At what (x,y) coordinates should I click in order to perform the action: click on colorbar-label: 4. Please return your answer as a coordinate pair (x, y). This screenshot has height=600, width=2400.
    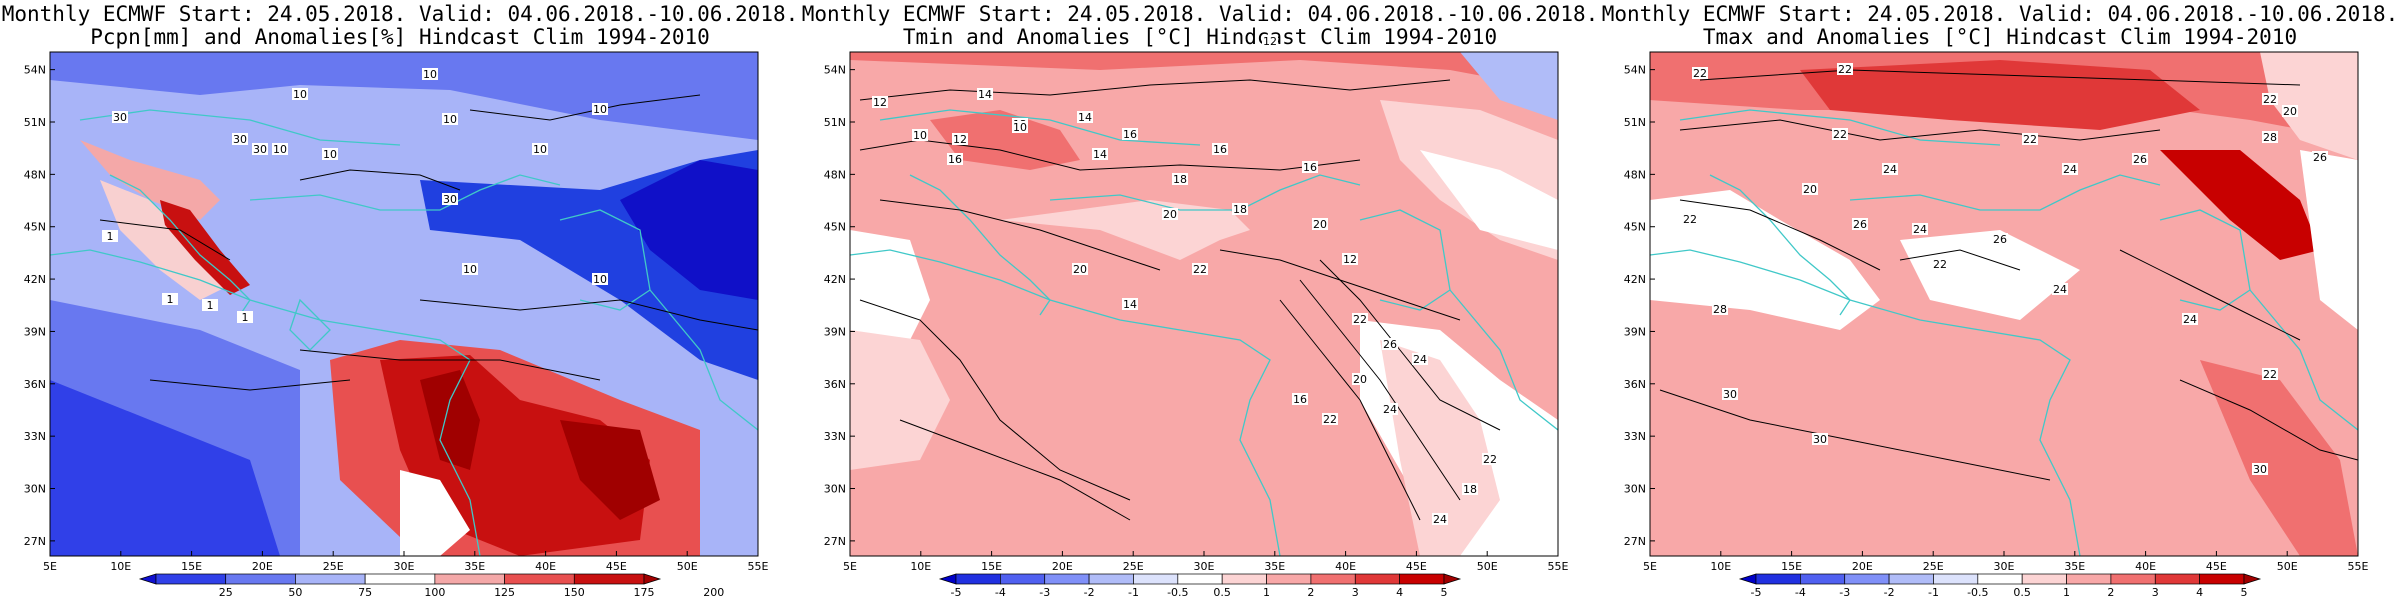
    Looking at the image, I should click on (2199, 592).